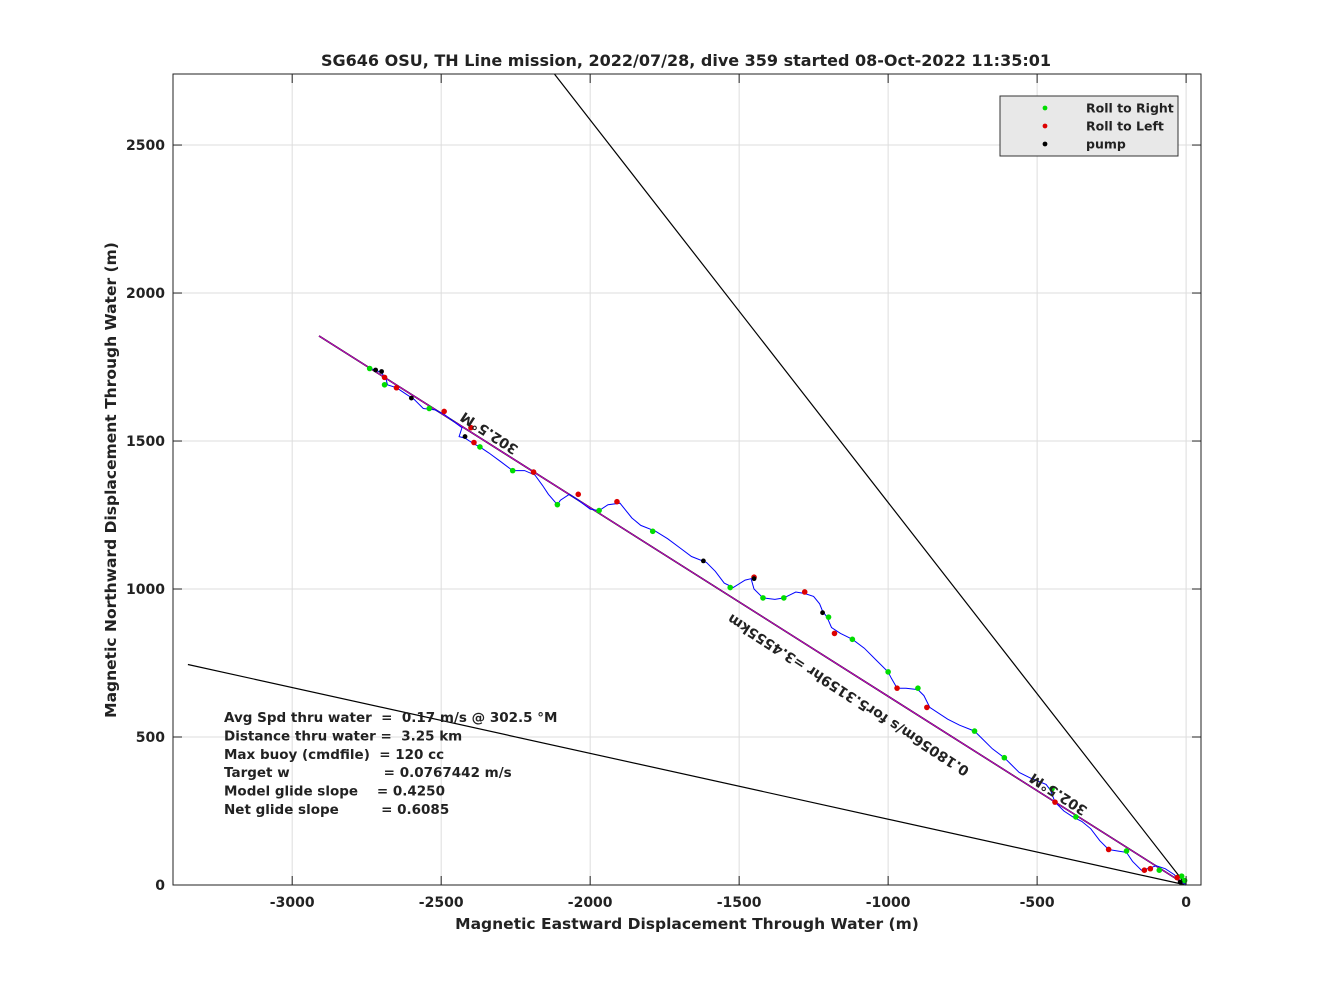  What do you see at coordinates (888, 903) in the screenshot?
I see `x-tick-label: -1000` at bounding box center [888, 903].